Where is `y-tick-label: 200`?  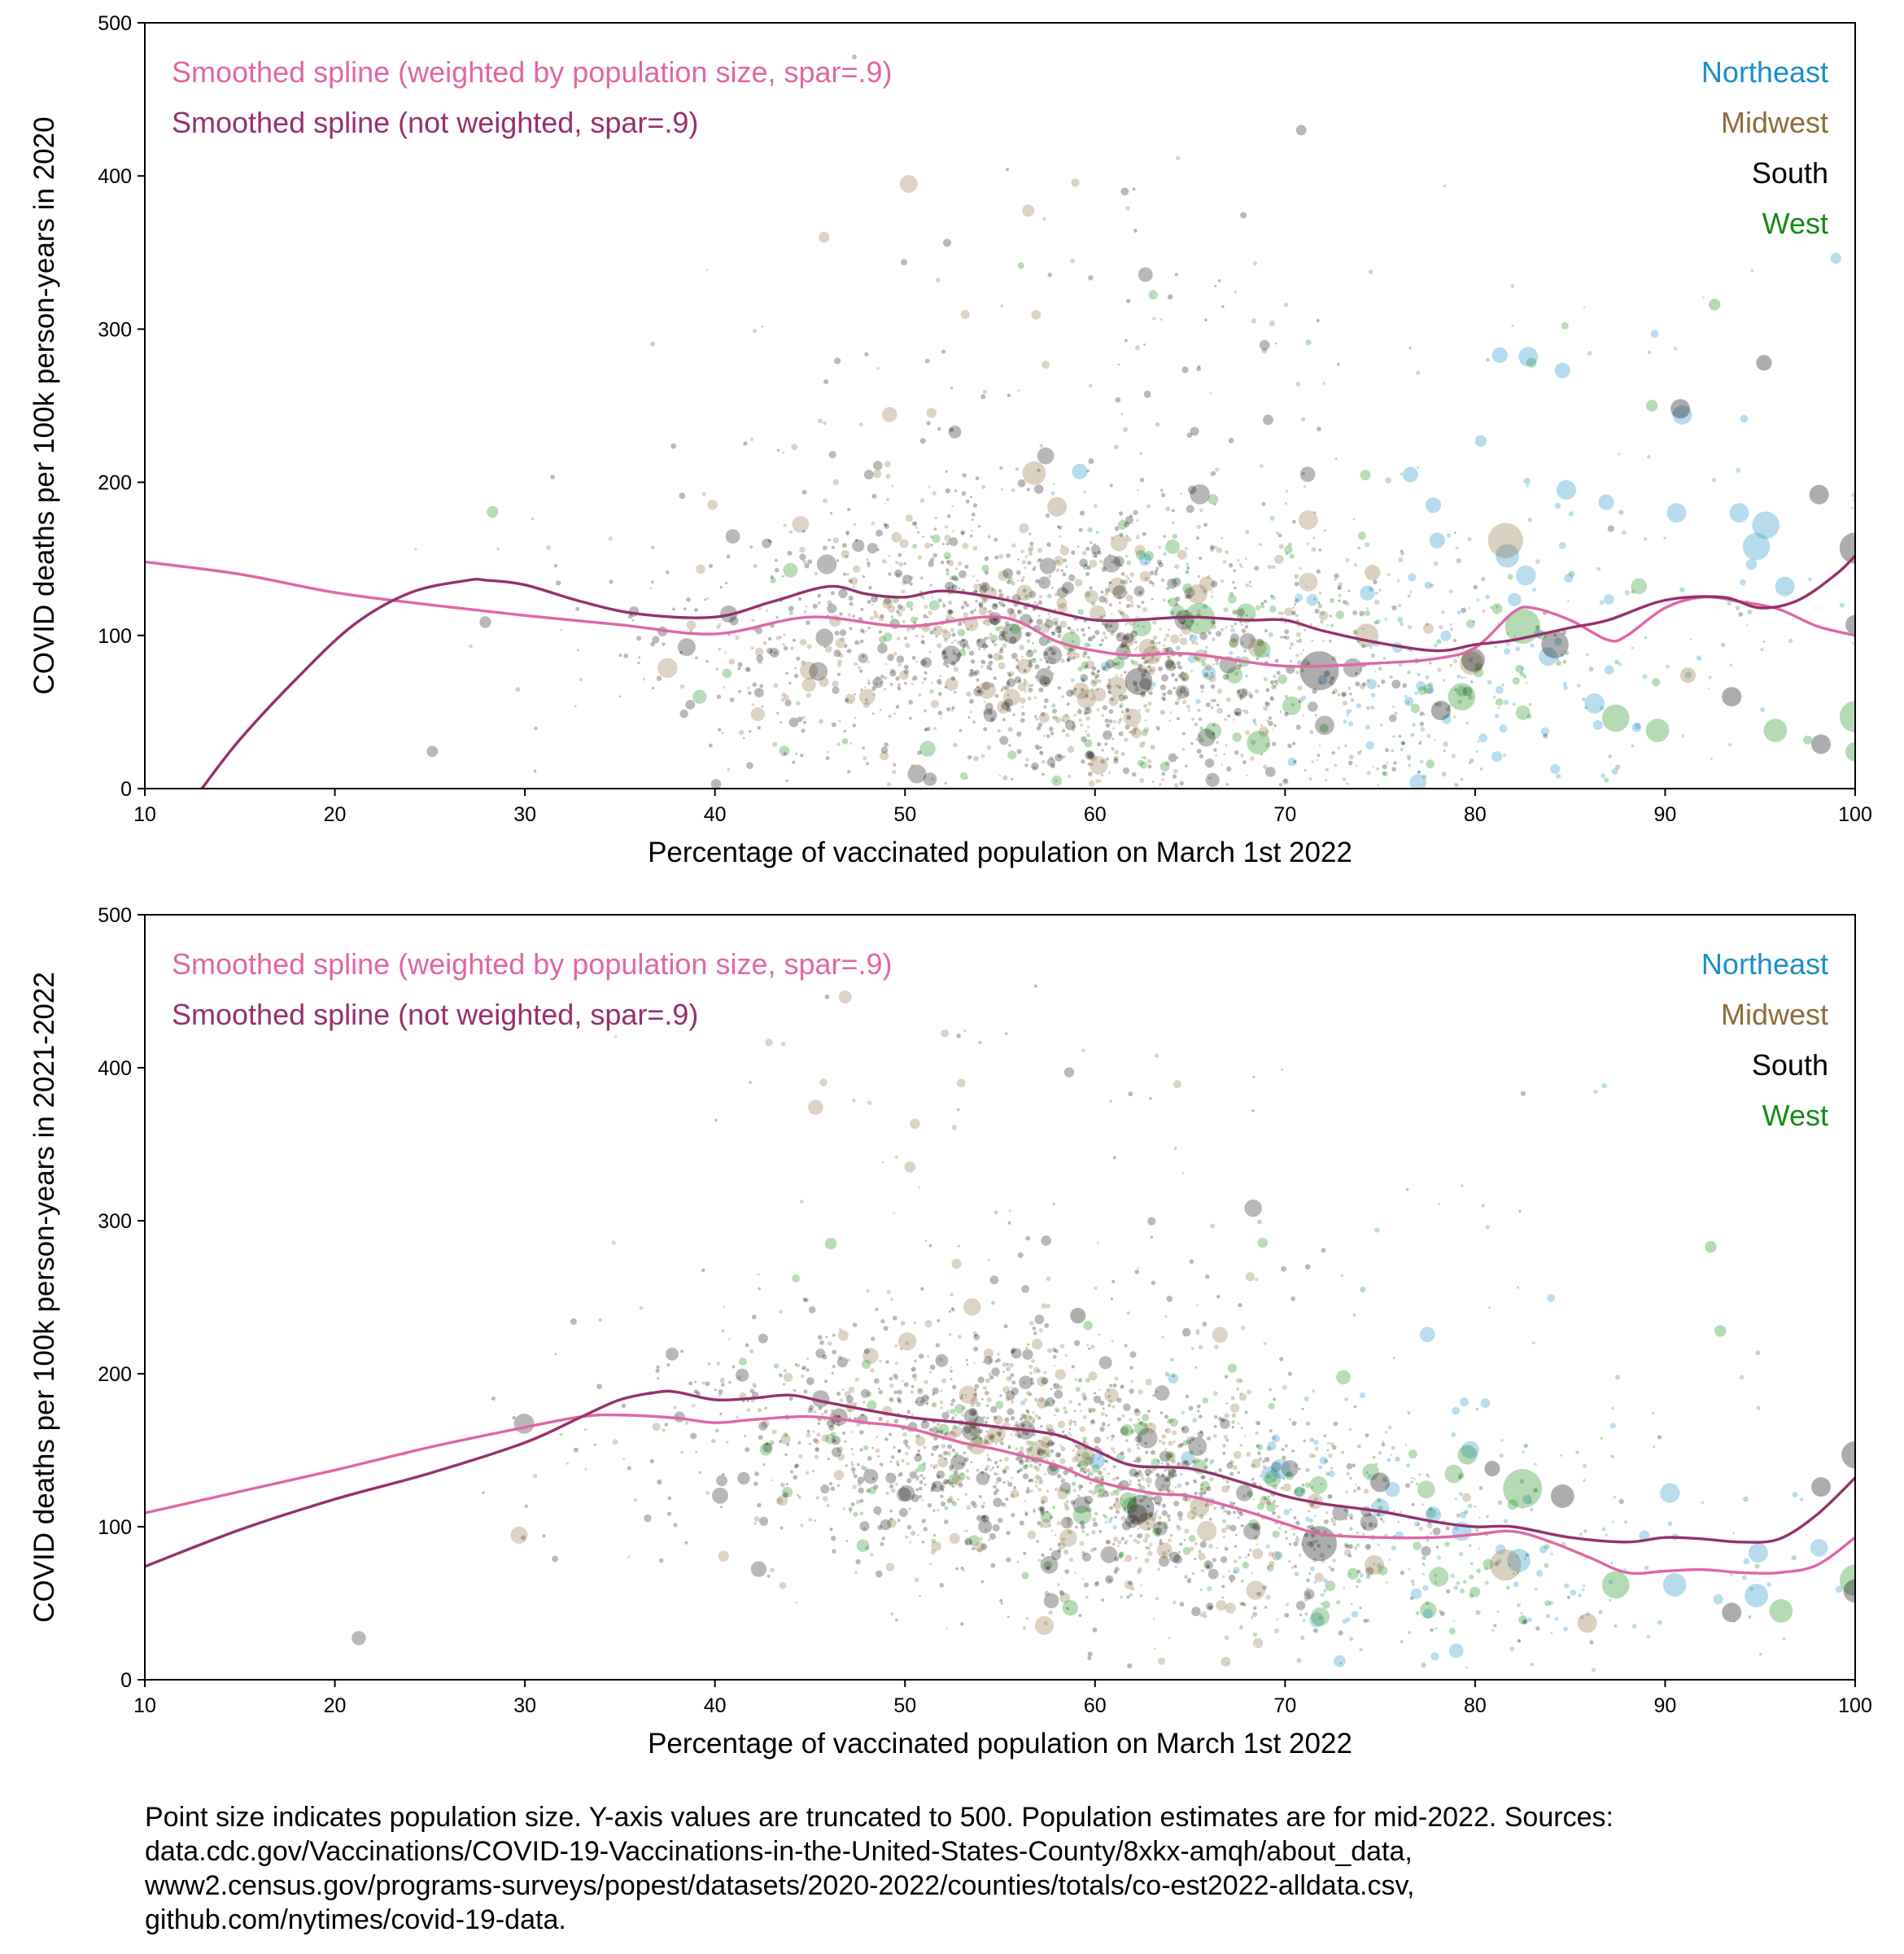 y-tick-label: 200 is located at coordinates (115, 1374).